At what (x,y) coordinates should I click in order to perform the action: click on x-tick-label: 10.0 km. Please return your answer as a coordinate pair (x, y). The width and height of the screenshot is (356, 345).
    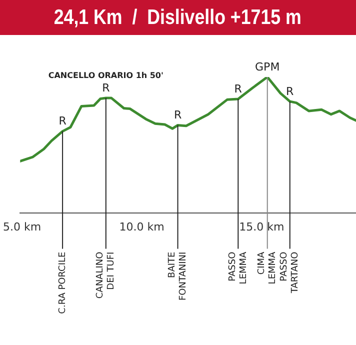
    Looking at the image, I should click on (141, 227).